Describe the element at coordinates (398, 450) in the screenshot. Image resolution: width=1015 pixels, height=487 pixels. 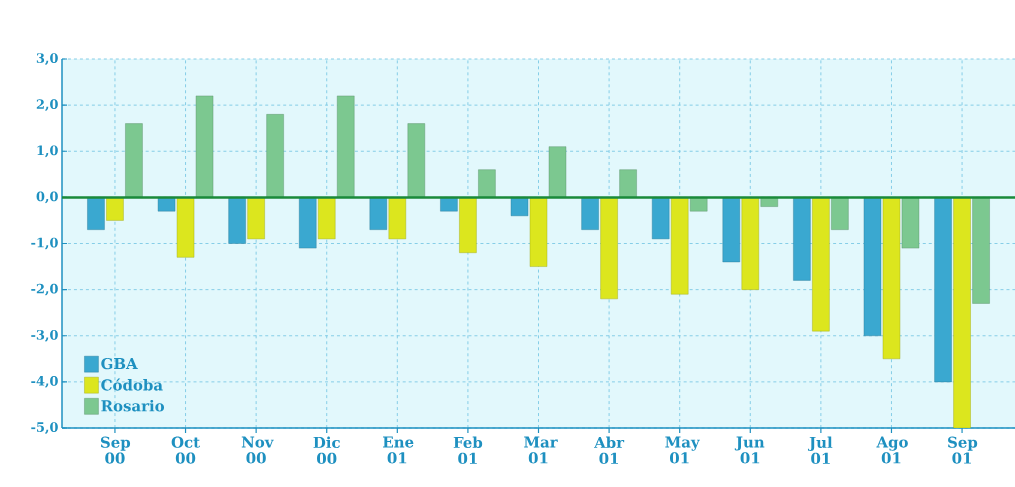
I see `x-tick-label: Ene 01` at that location.